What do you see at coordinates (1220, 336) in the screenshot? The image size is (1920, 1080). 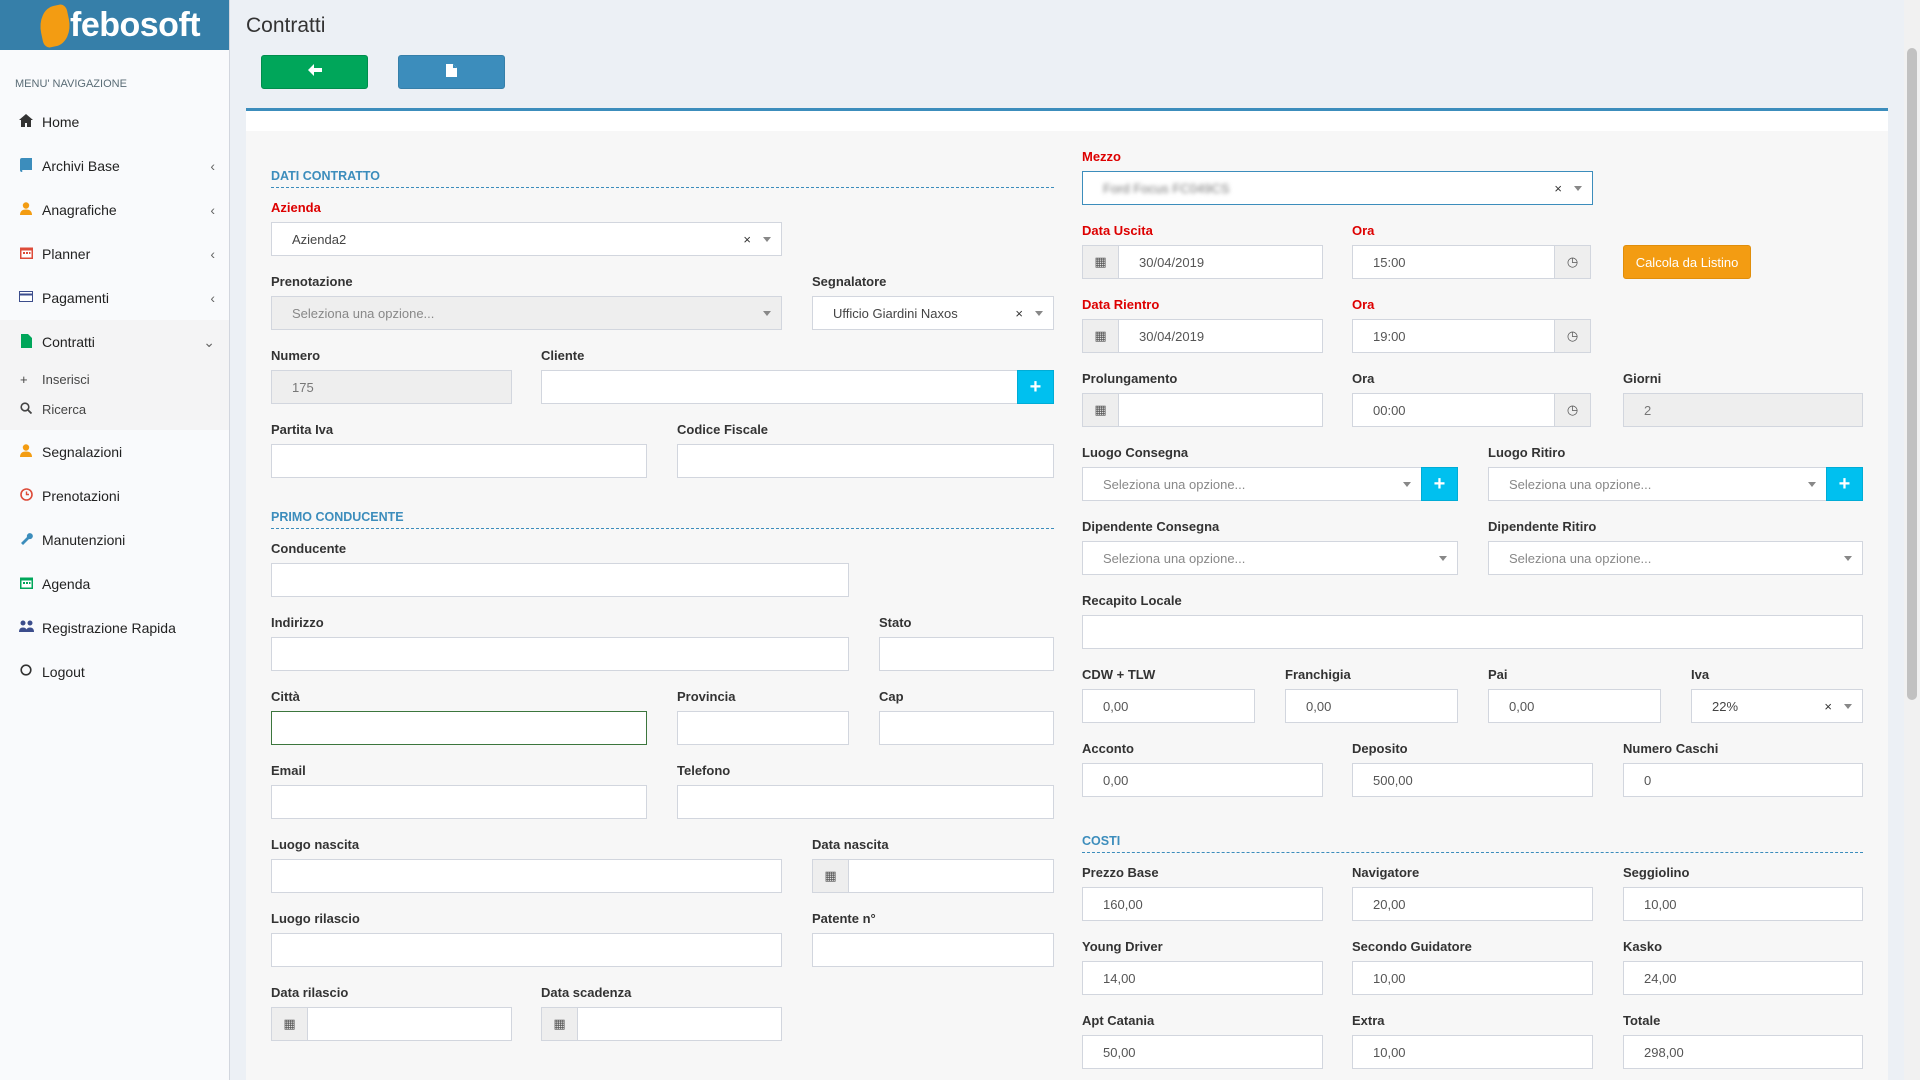 I see `data-rientro-field: 30/04/2019` at bounding box center [1220, 336].